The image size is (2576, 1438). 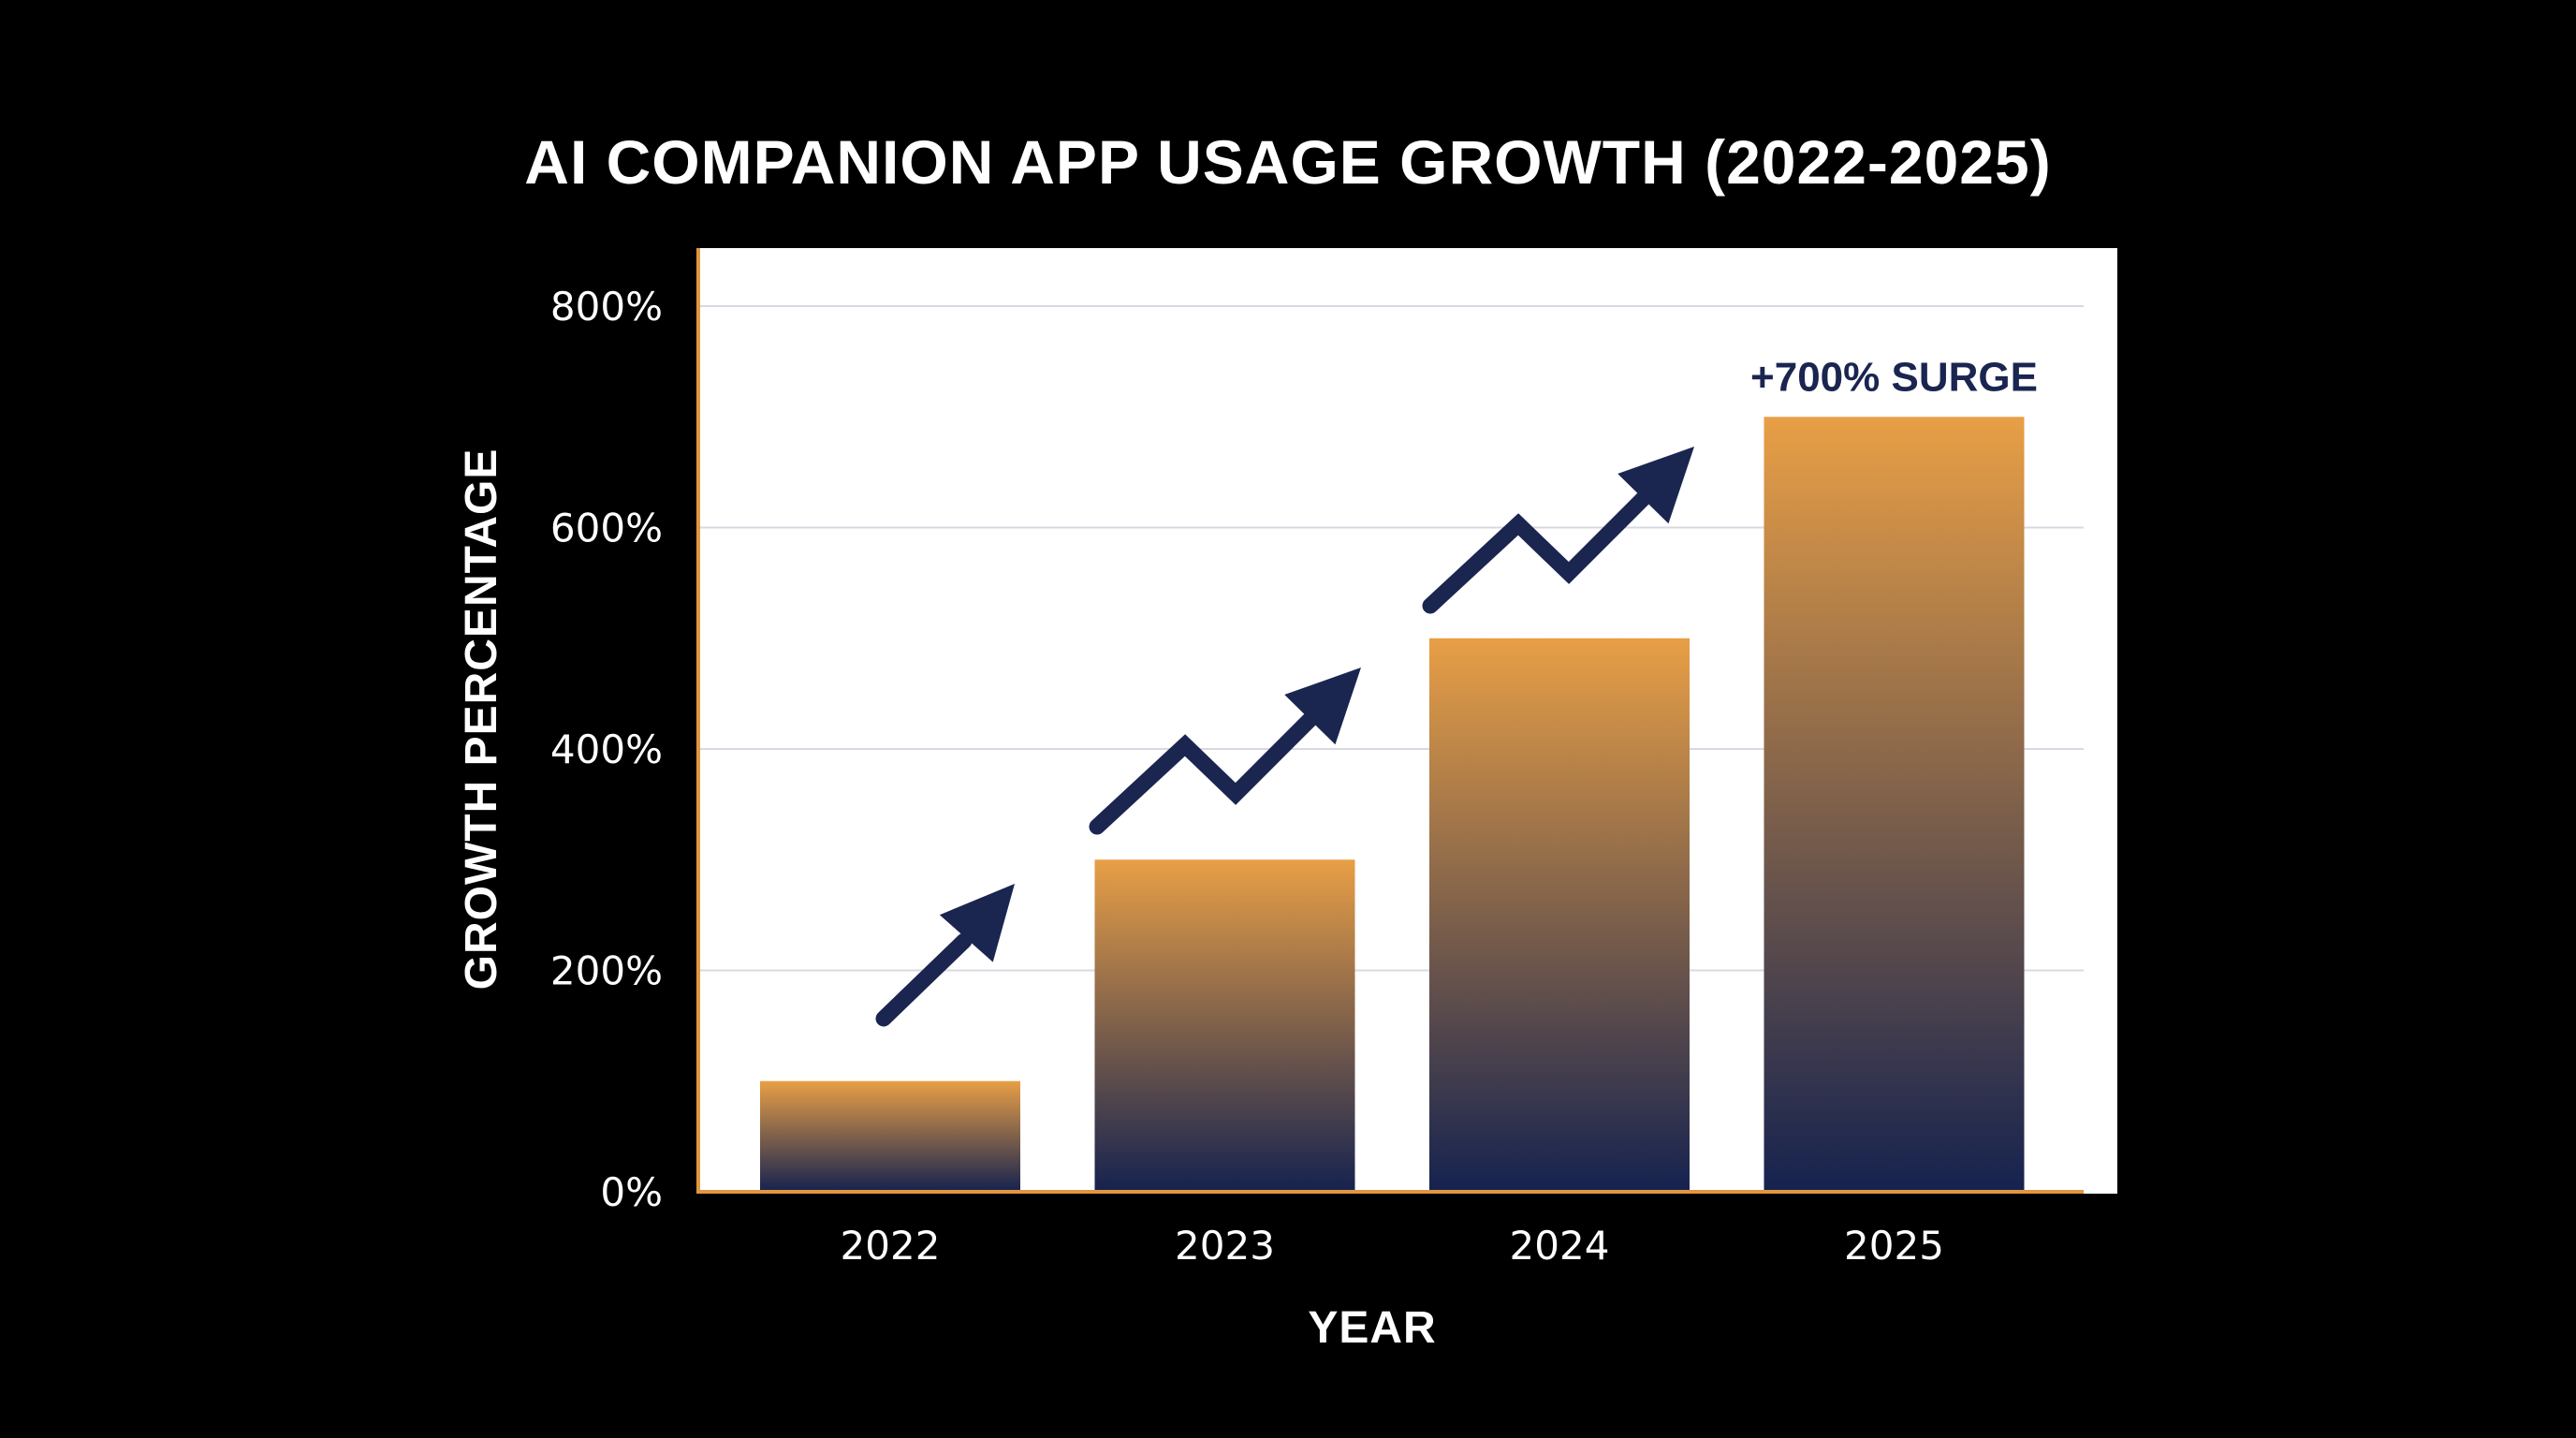 I want to click on x-tick-label: 2023, so click(x=1225, y=1246).